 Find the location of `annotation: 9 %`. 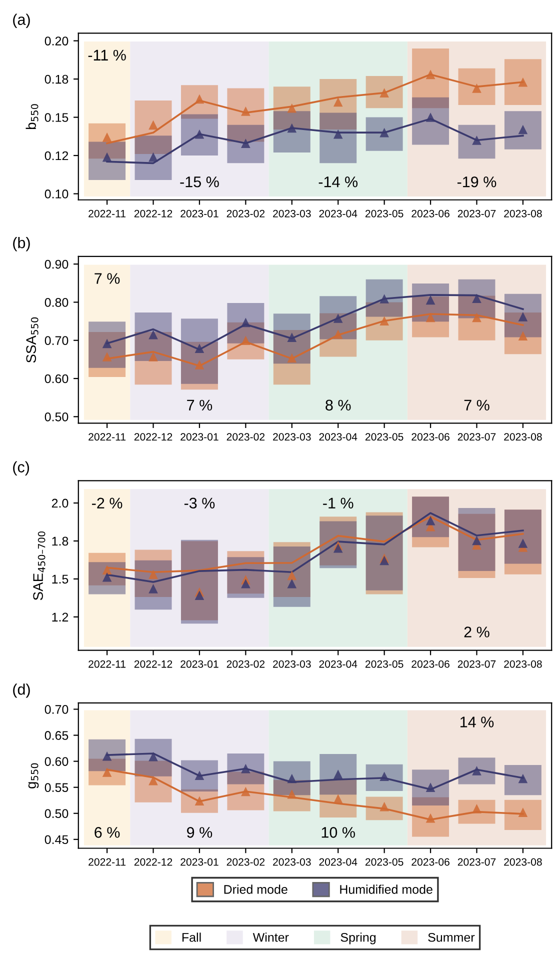

annotation: 9 % is located at coordinates (199, 832).